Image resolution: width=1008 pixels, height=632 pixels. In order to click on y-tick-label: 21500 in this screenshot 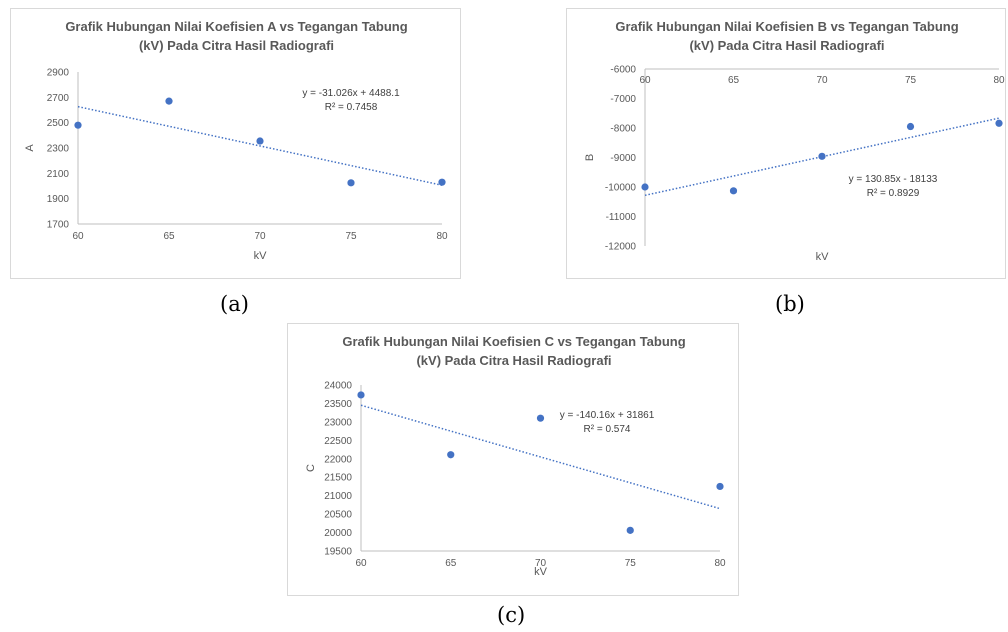, I will do `click(338, 478)`.